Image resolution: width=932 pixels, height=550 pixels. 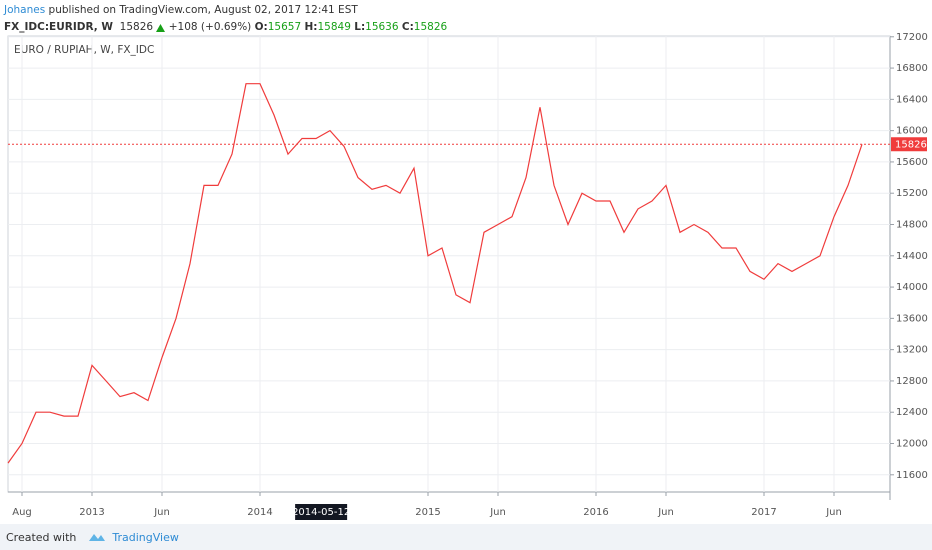 I want to click on footer: Created with TradingView, so click(x=466, y=537).